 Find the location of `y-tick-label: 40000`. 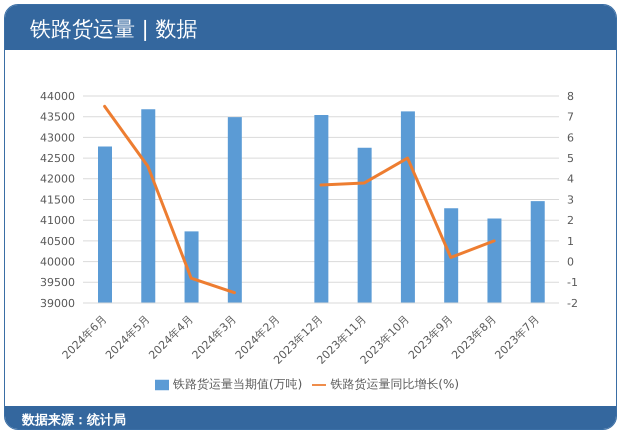

y-tick-label: 40000 is located at coordinates (57, 262).